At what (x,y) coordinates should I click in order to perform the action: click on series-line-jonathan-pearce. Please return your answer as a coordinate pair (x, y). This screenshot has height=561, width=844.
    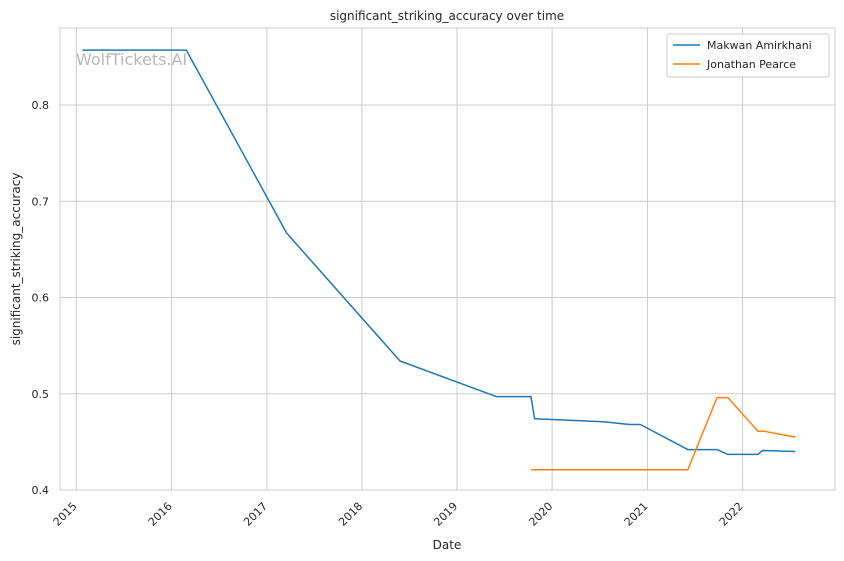
    Looking at the image, I should click on (663, 433).